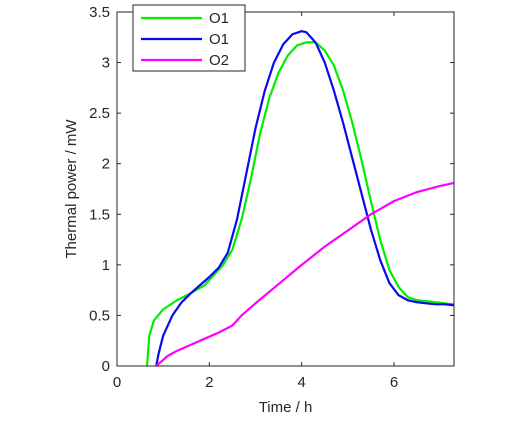  Describe the element at coordinates (71, 189) in the screenshot. I see `y-axis-label: Thermal power / mW` at that location.